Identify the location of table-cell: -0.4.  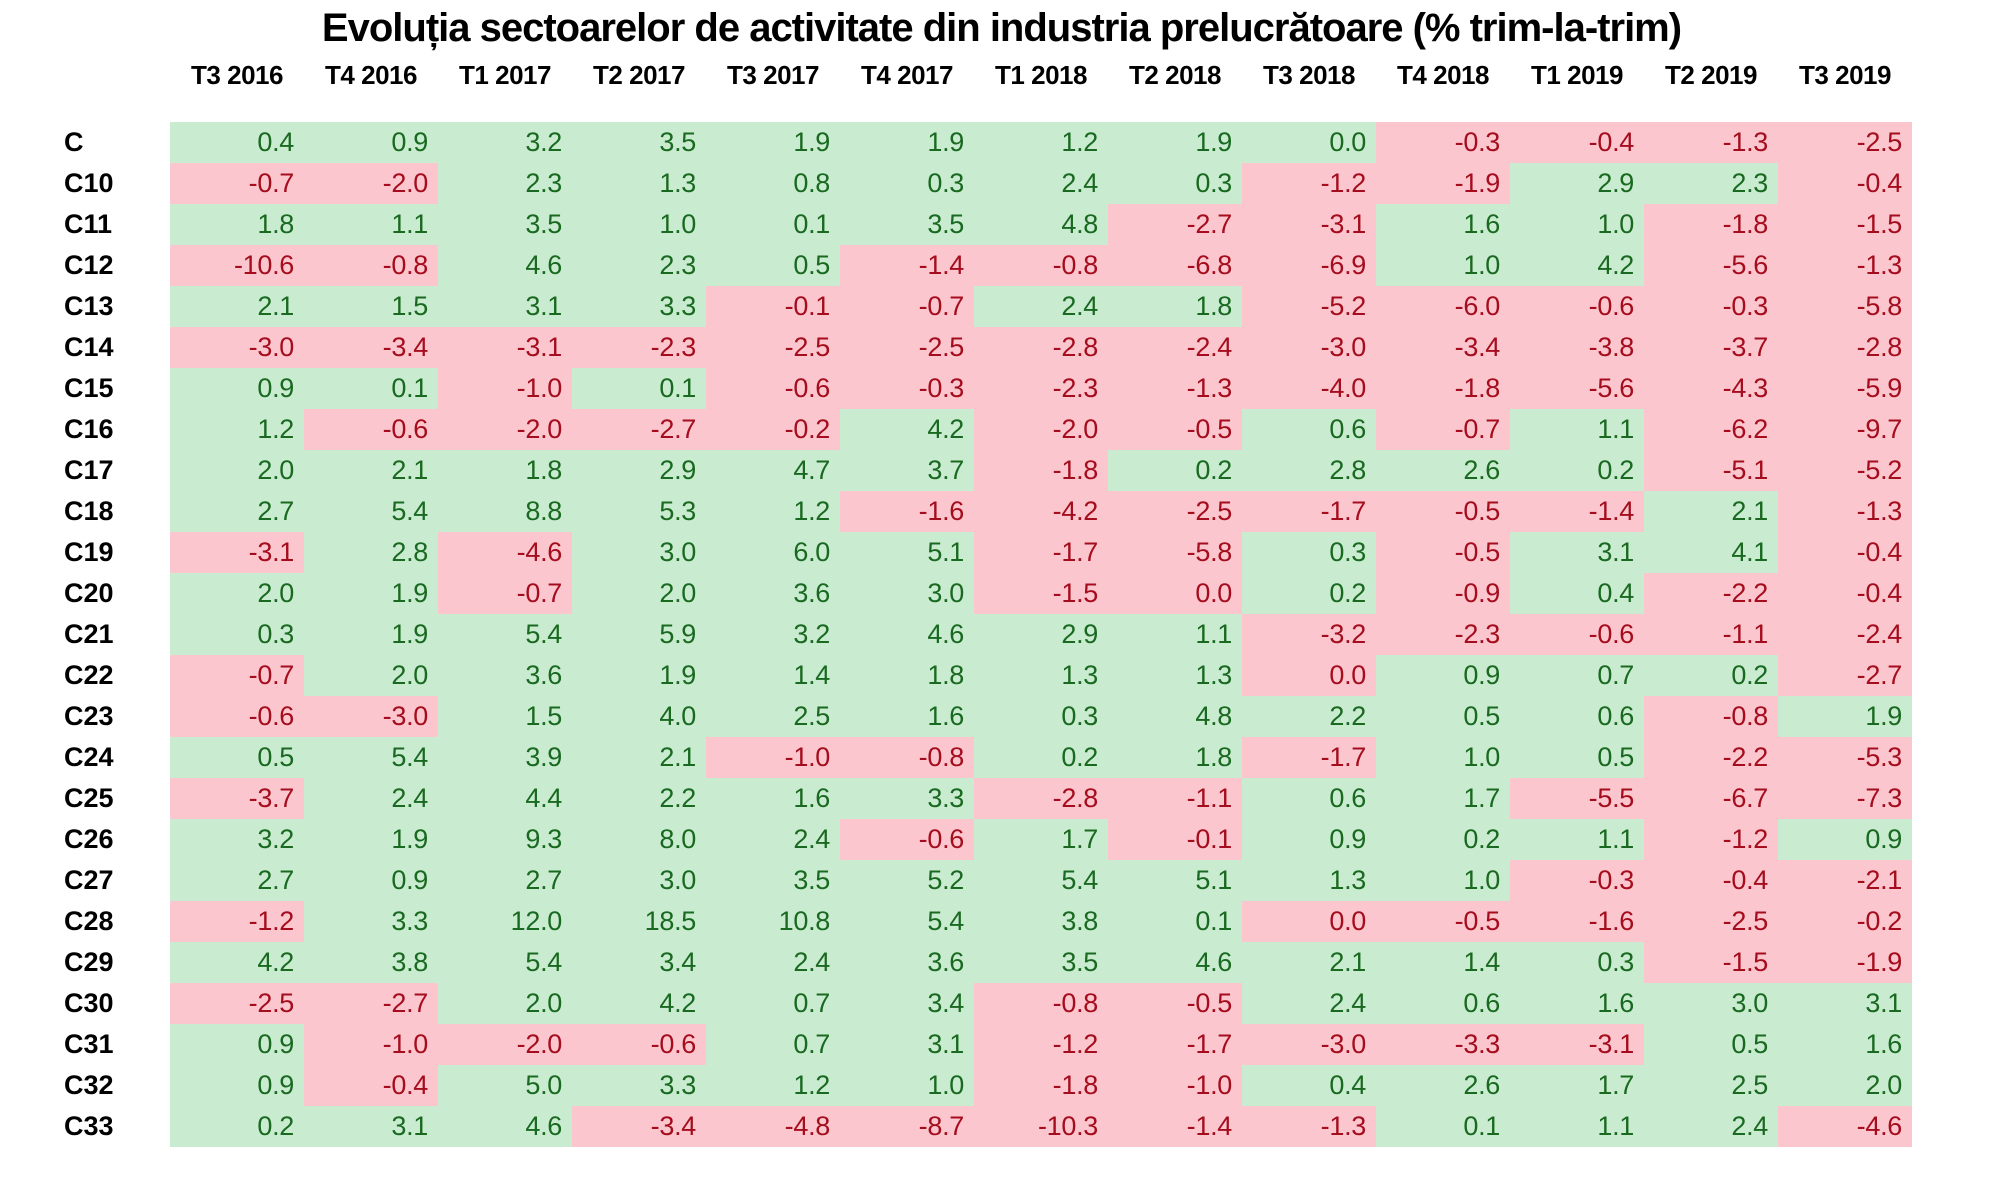
(1577, 142).